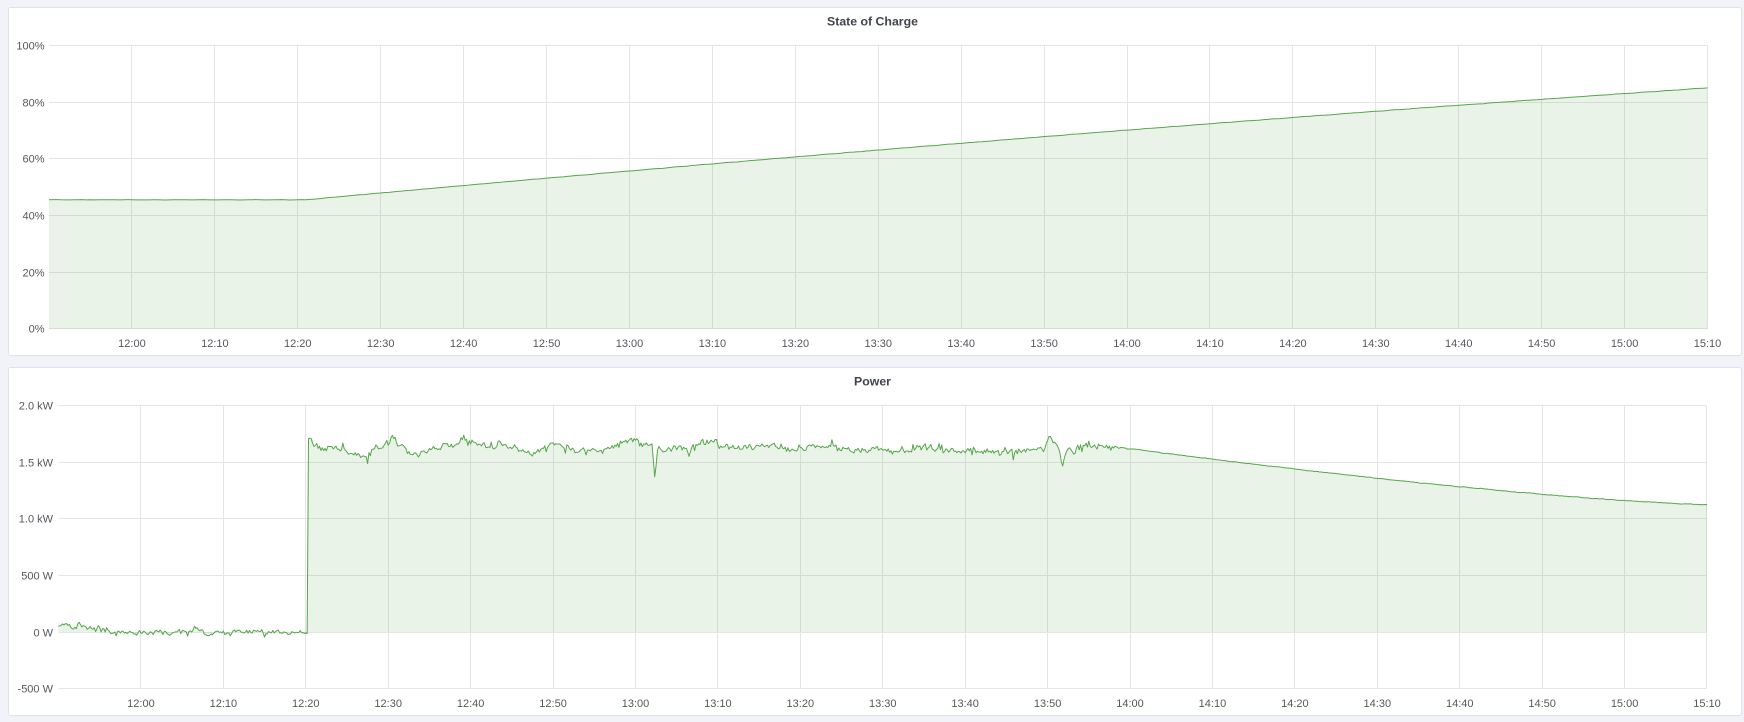 The height and width of the screenshot is (722, 1744). Describe the element at coordinates (33, 103) in the screenshot. I see `svg-text: 80%` at that location.